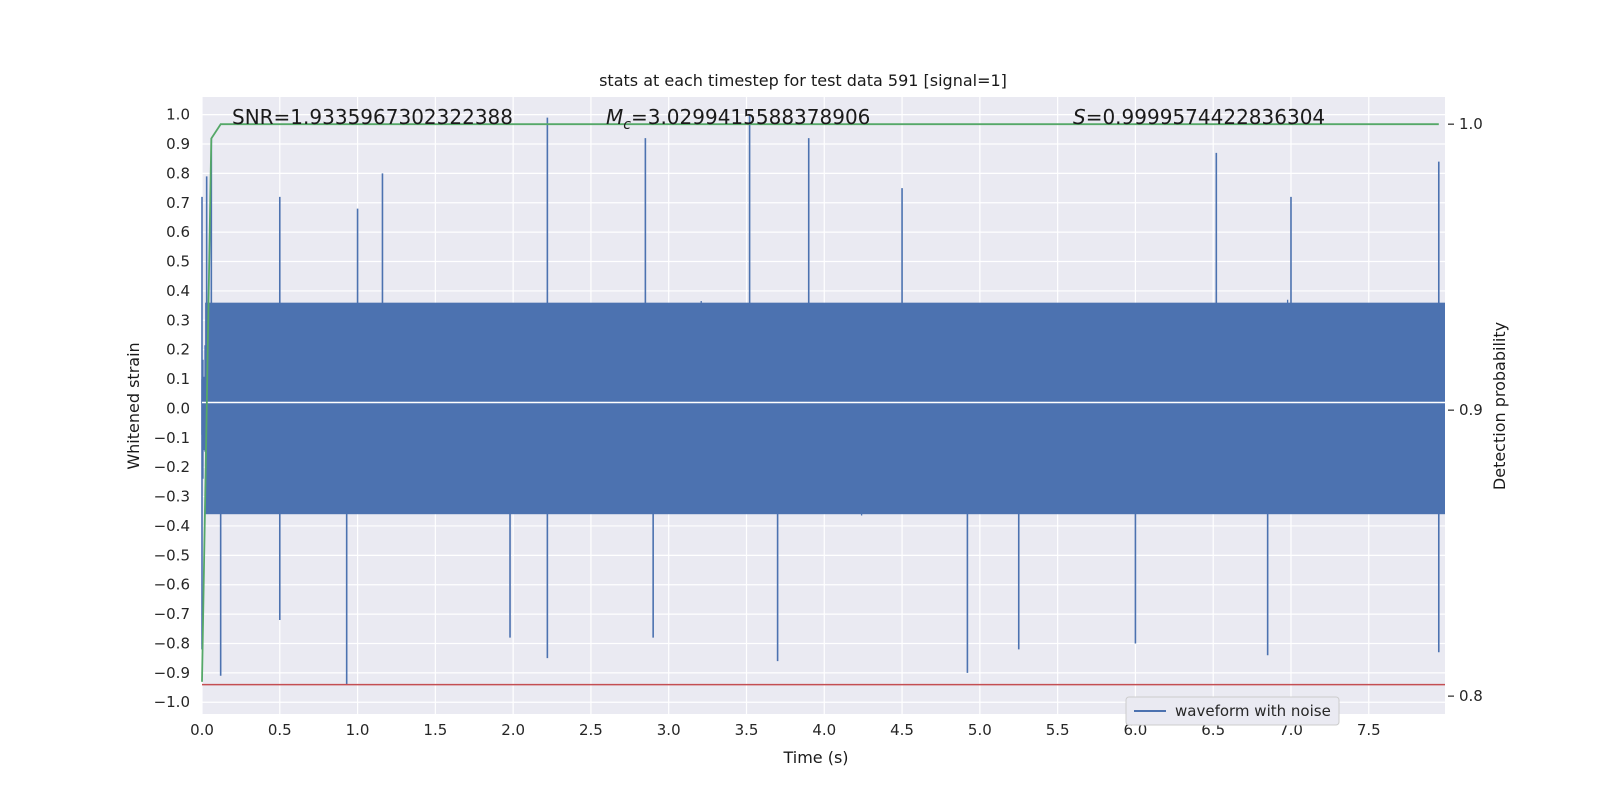 The image size is (1600, 800). I want to click on x-tick-label: 5.5, so click(1058, 730).